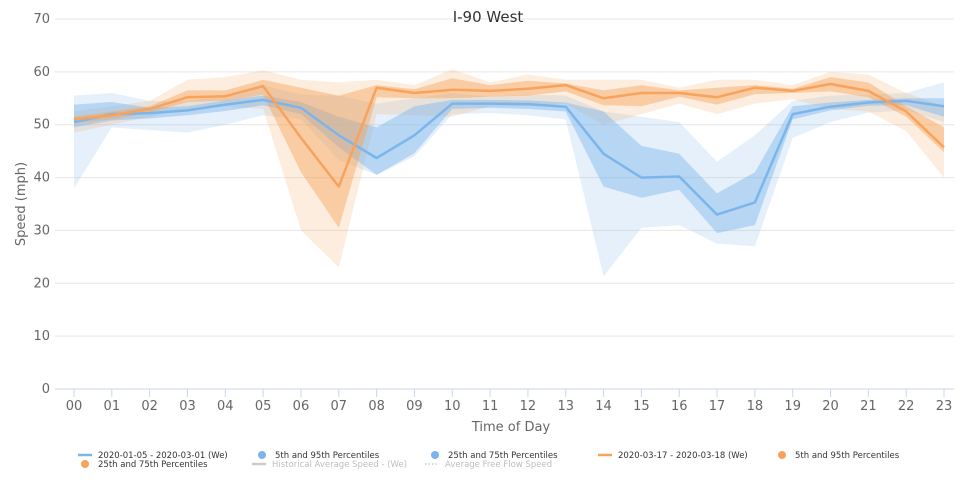 Image resolution: width=974 pixels, height=485 pixels. Describe the element at coordinates (490, 406) in the screenshot. I see `x-tick-label: 11` at that location.